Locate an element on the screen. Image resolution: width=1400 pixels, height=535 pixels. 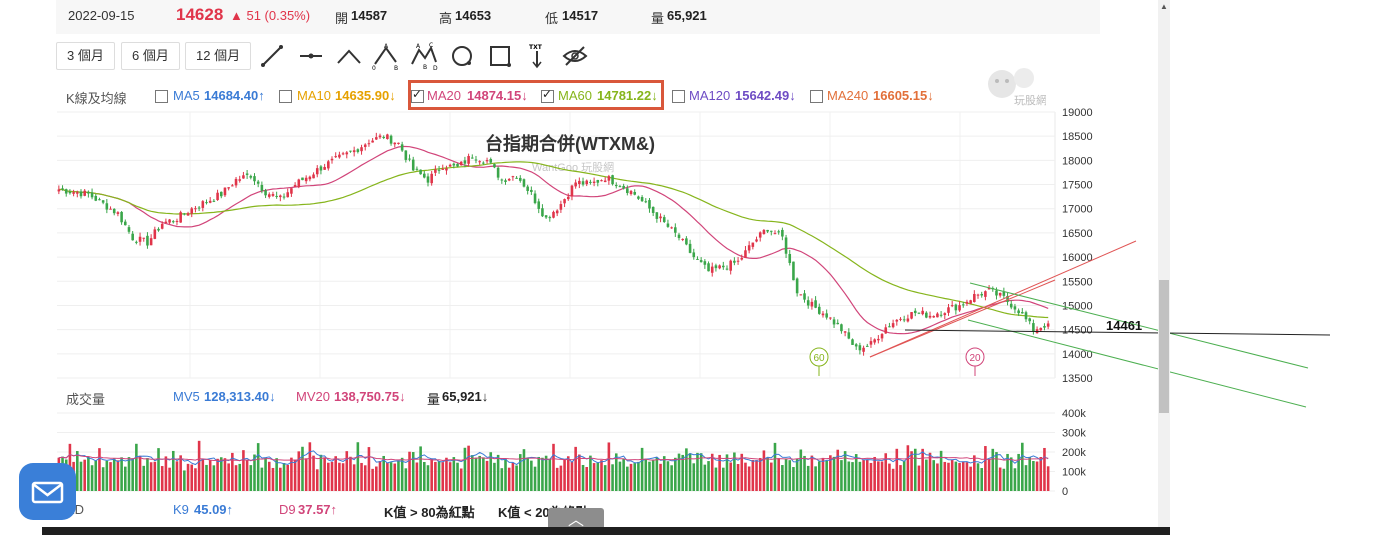
ma120-checkbox is located at coordinates (678, 96).